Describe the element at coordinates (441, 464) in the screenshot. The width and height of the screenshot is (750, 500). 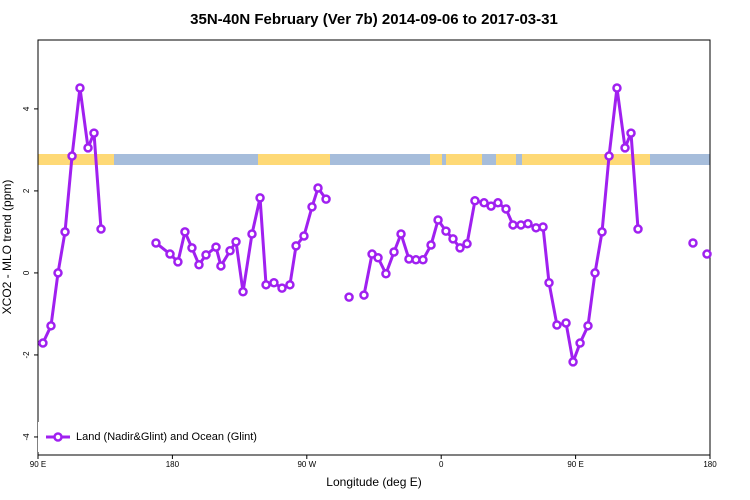
I see `x-tick-label: 0` at that location.